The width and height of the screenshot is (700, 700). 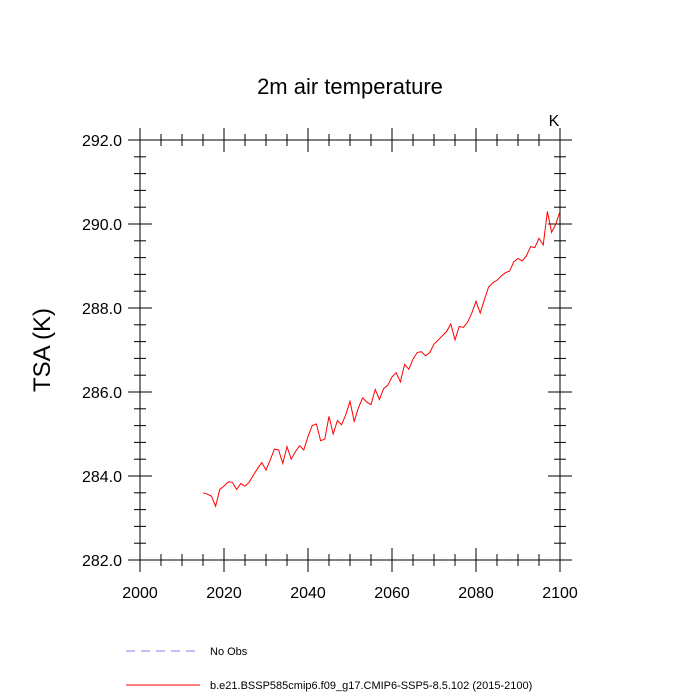 I want to click on chart-title: 2m air temperature, so click(x=350, y=86).